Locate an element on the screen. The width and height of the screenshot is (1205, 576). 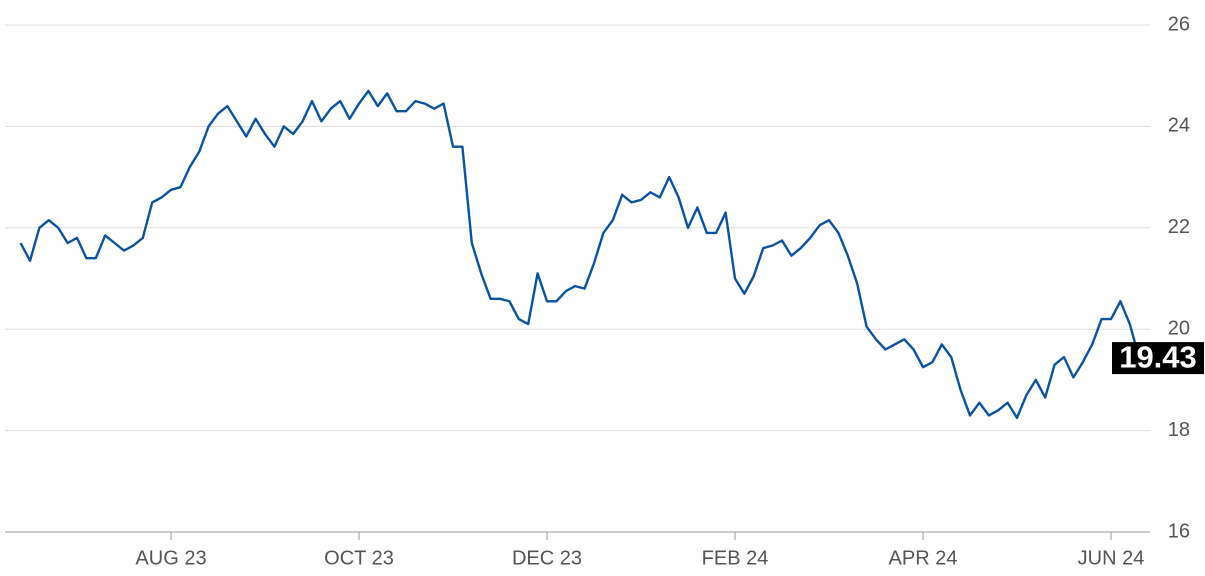
x-tick-label: JUN 24 is located at coordinates (1111, 558).